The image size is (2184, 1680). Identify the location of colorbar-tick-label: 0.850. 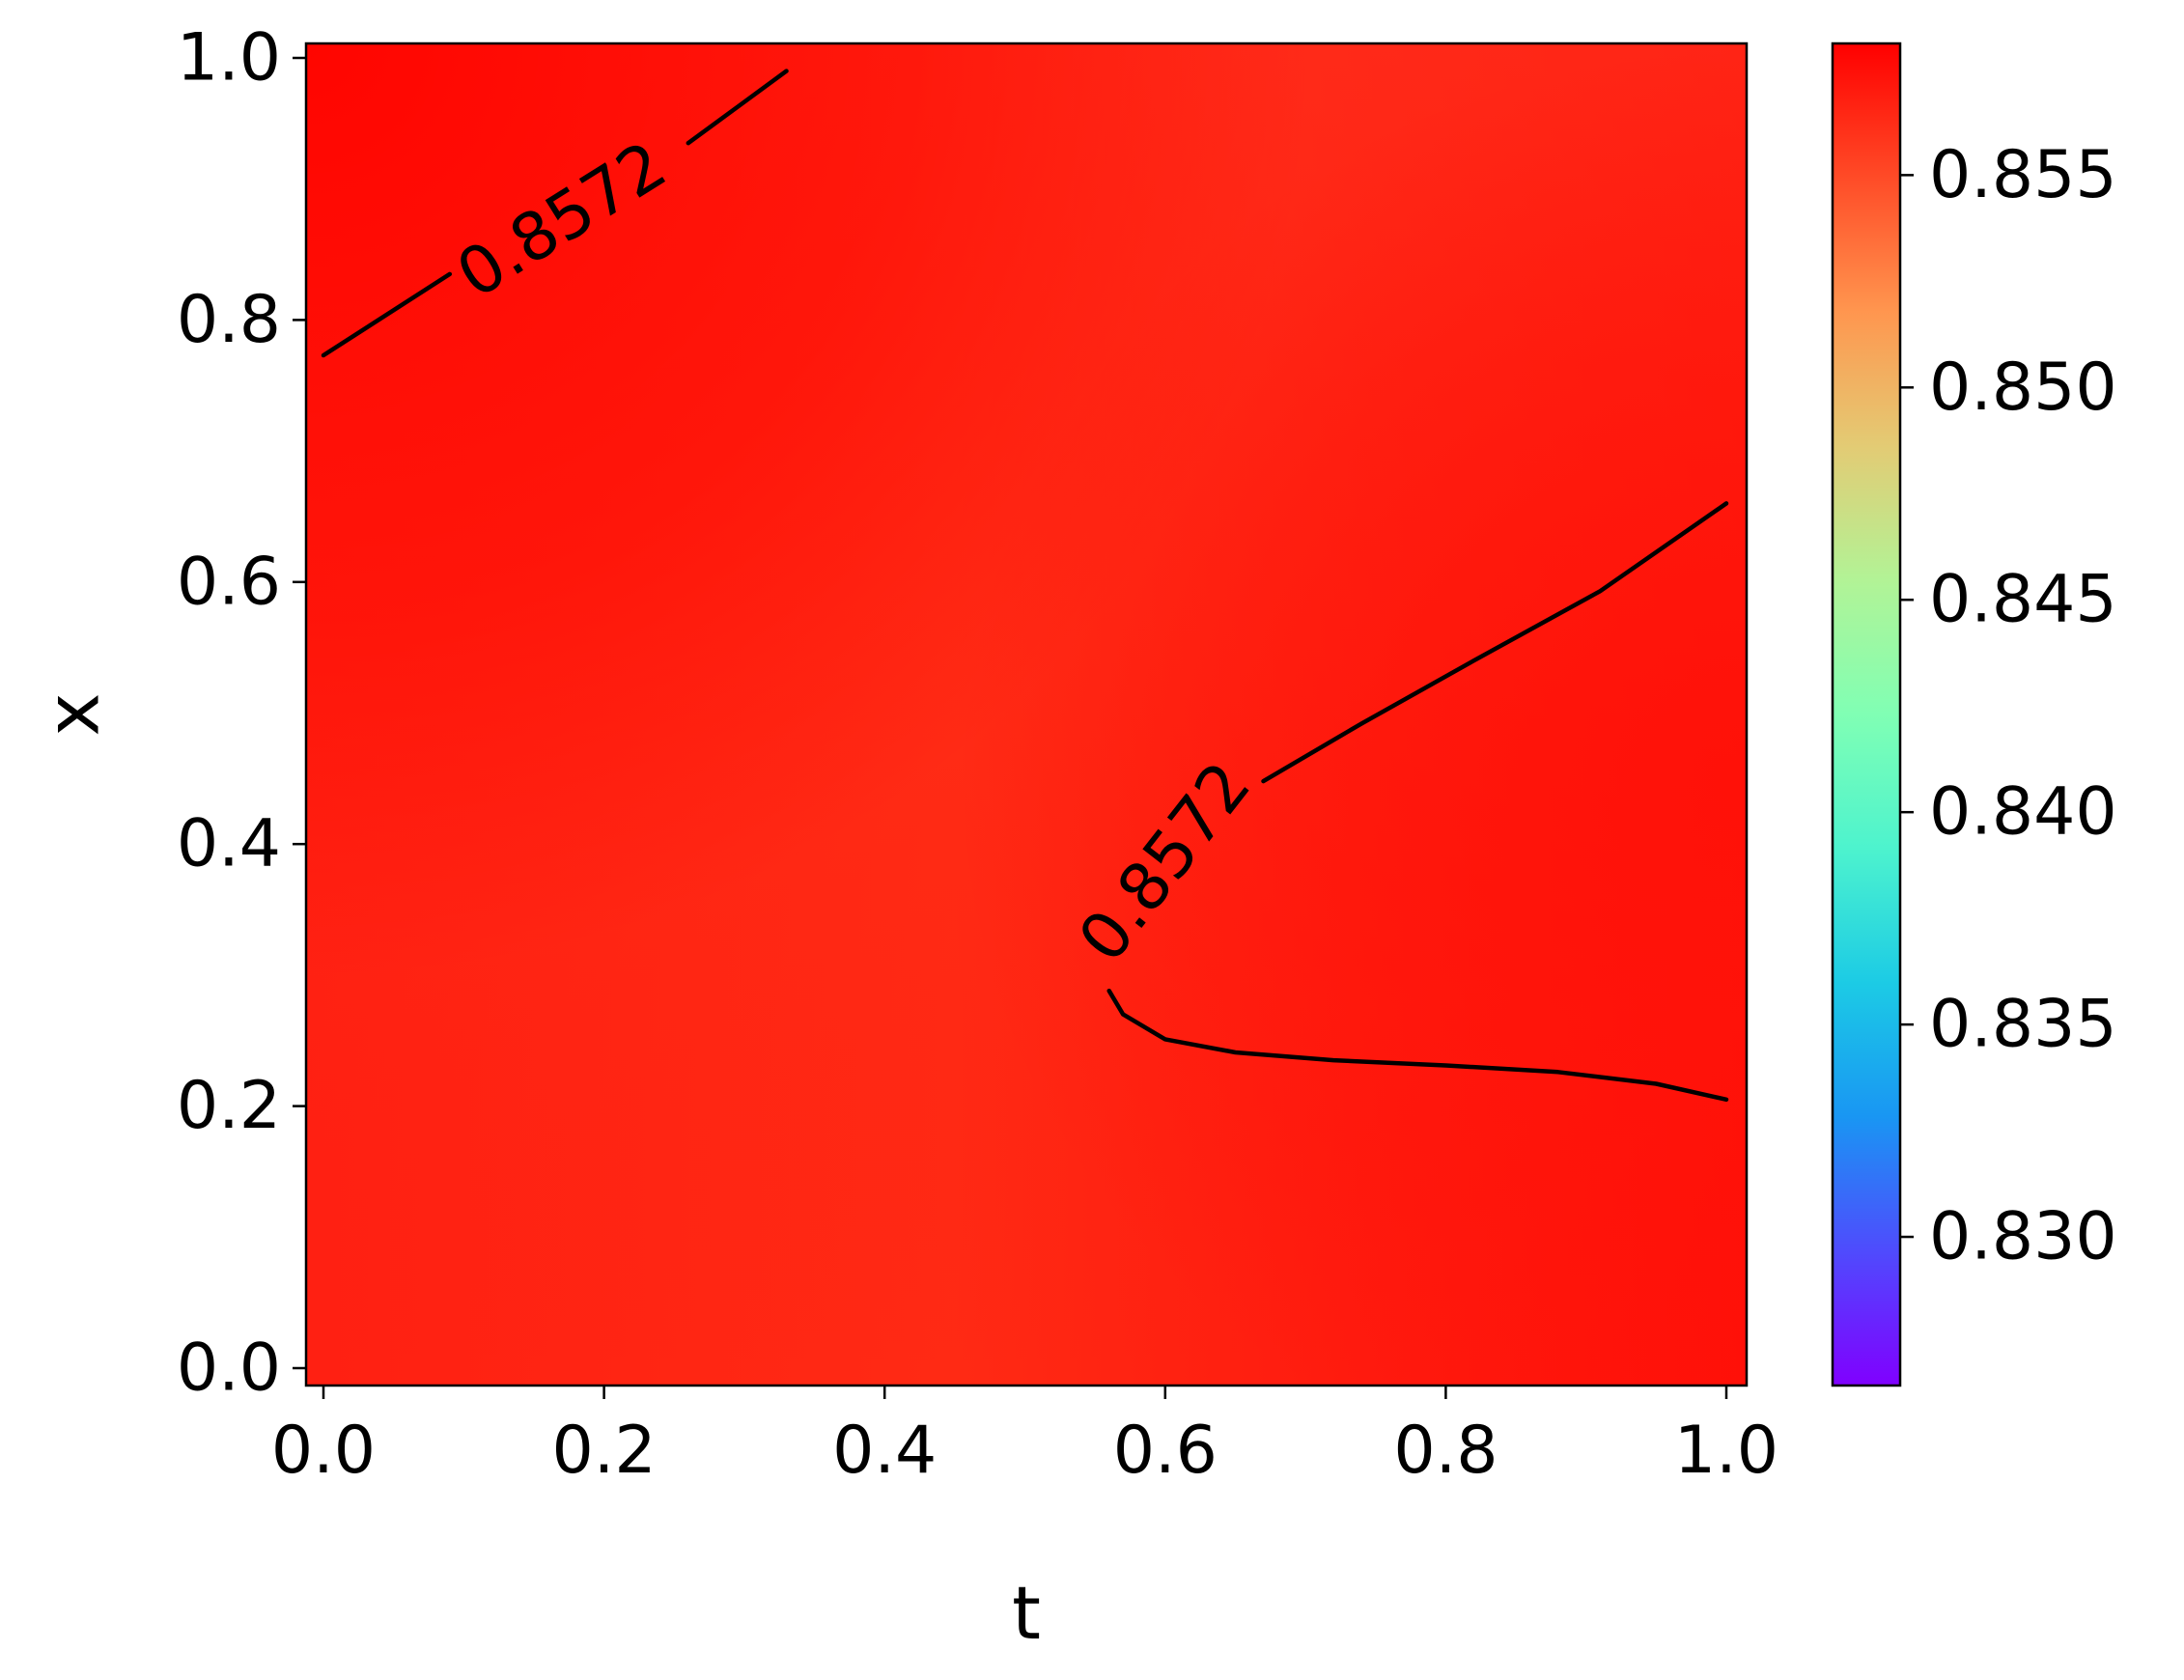
(2023, 388).